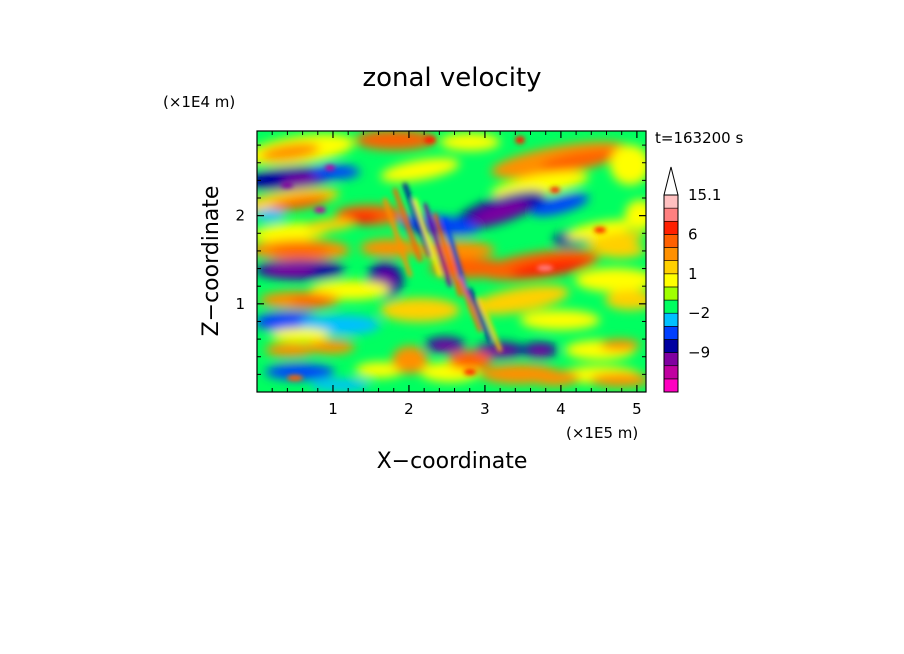 Image resolution: width=904 pixels, height=654 pixels. I want to click on colorbar-extend-arrow, so click(671, 181).